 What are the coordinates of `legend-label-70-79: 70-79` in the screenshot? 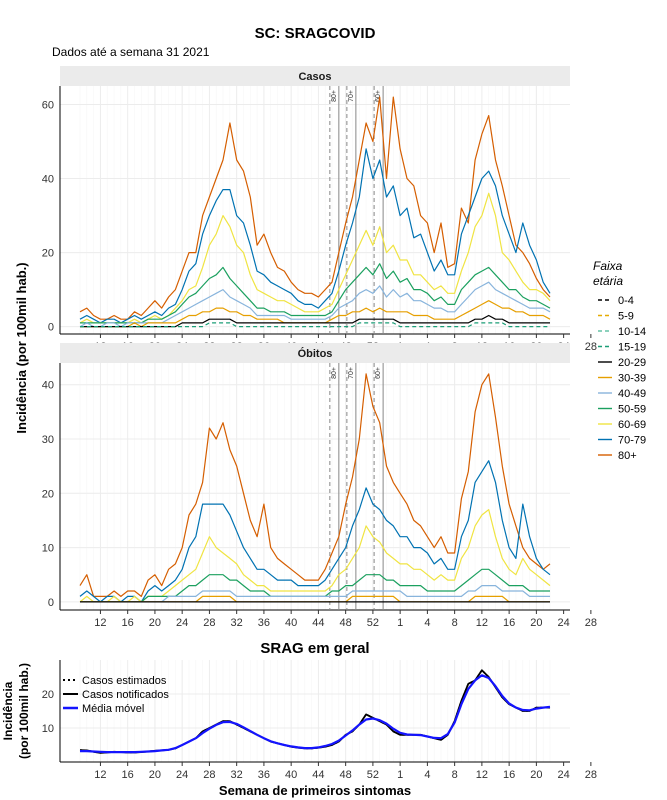 It's located at (632, 441).